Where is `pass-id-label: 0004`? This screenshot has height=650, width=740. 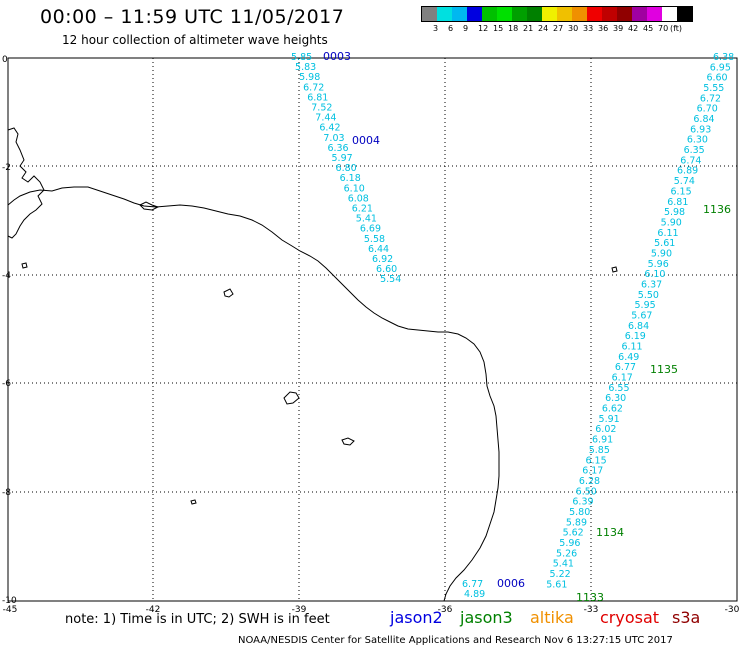
pass-id-label: 0004 is located at coordinates (366, 140).